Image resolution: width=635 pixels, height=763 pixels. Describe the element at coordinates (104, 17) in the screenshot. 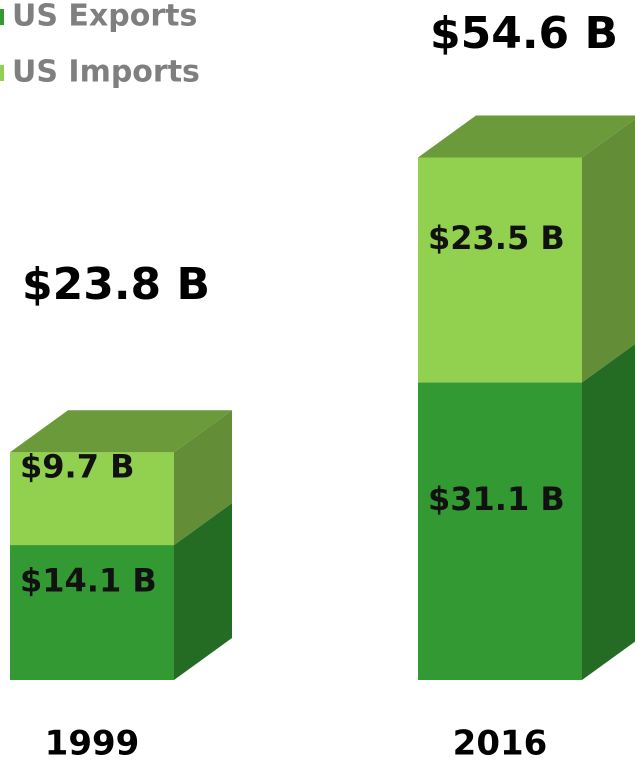

I see `legend-label: US Exports` at that location.